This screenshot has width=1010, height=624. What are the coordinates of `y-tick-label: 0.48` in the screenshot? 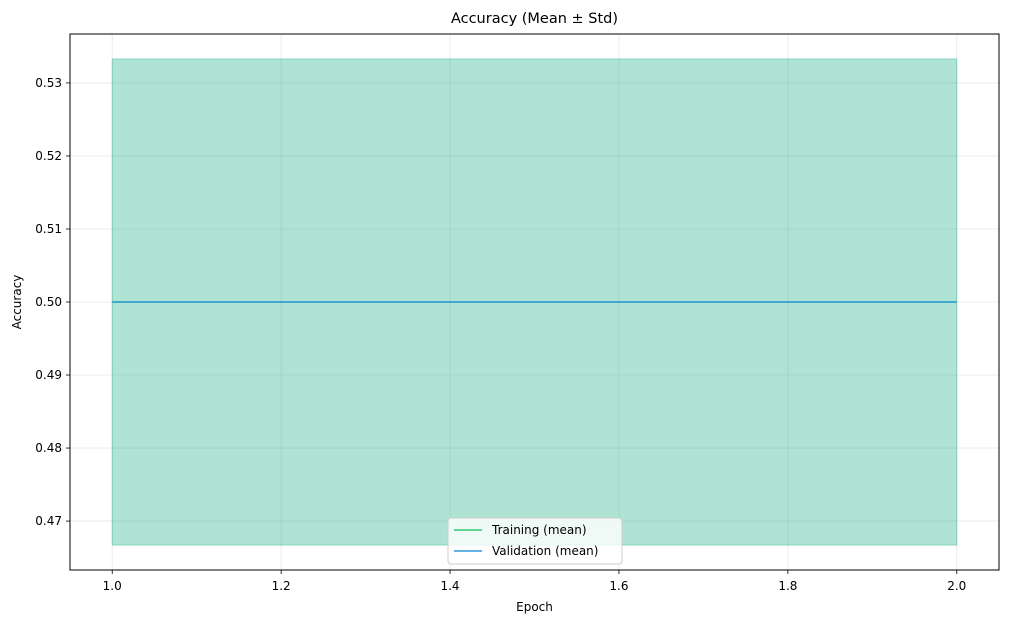 It's located at (48, 448).